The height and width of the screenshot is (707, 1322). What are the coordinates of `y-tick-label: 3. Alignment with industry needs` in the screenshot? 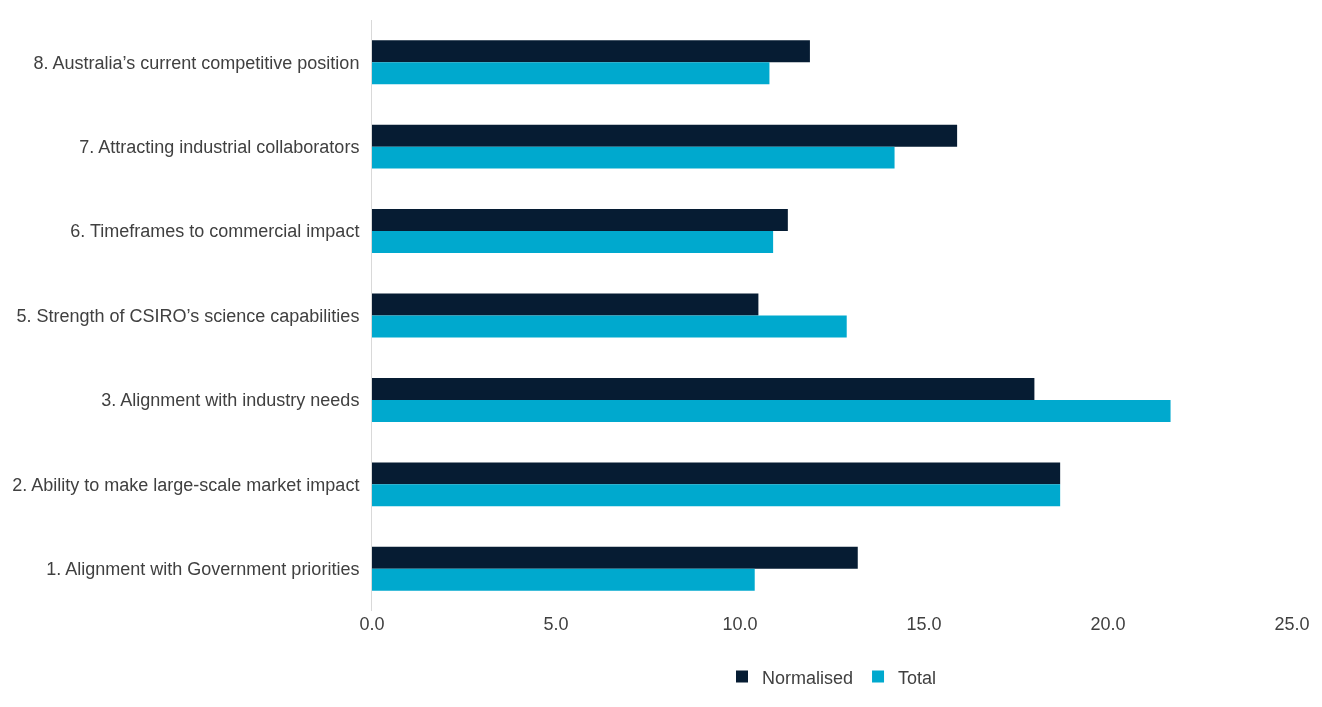 It's located at (230, 400).